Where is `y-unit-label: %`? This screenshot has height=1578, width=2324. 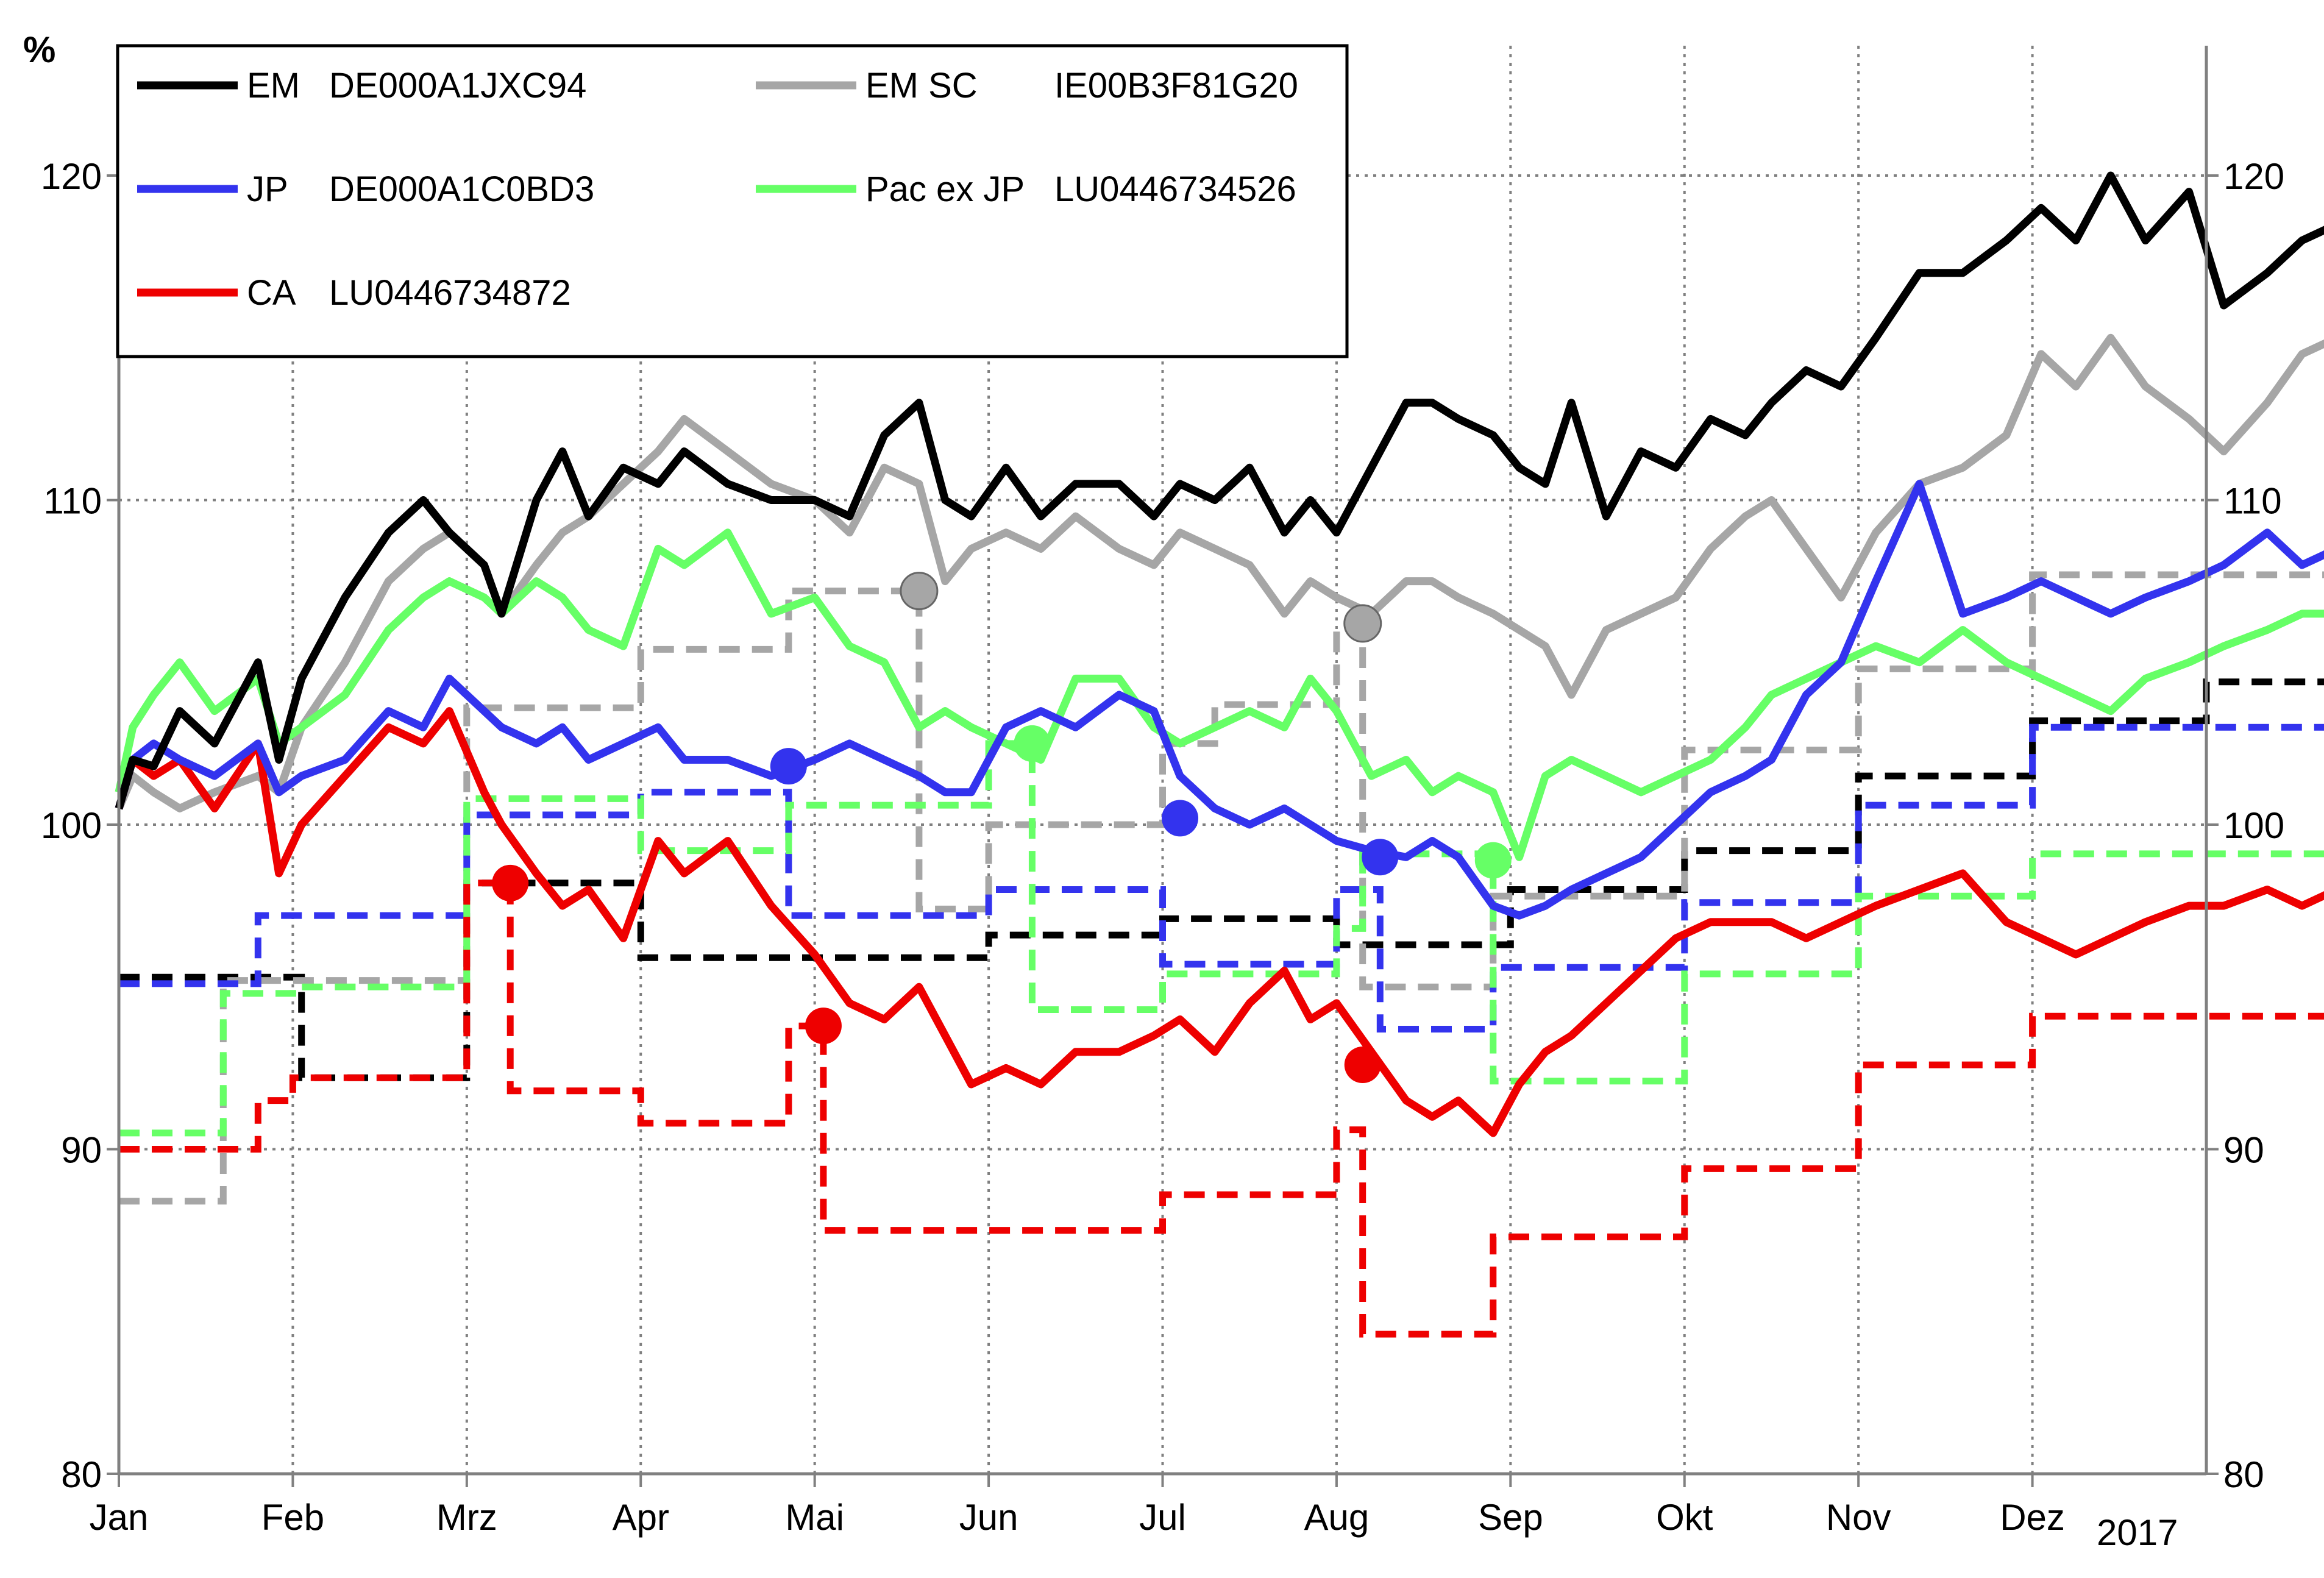
y-unit-label: % is located at coordinates (39, 49).